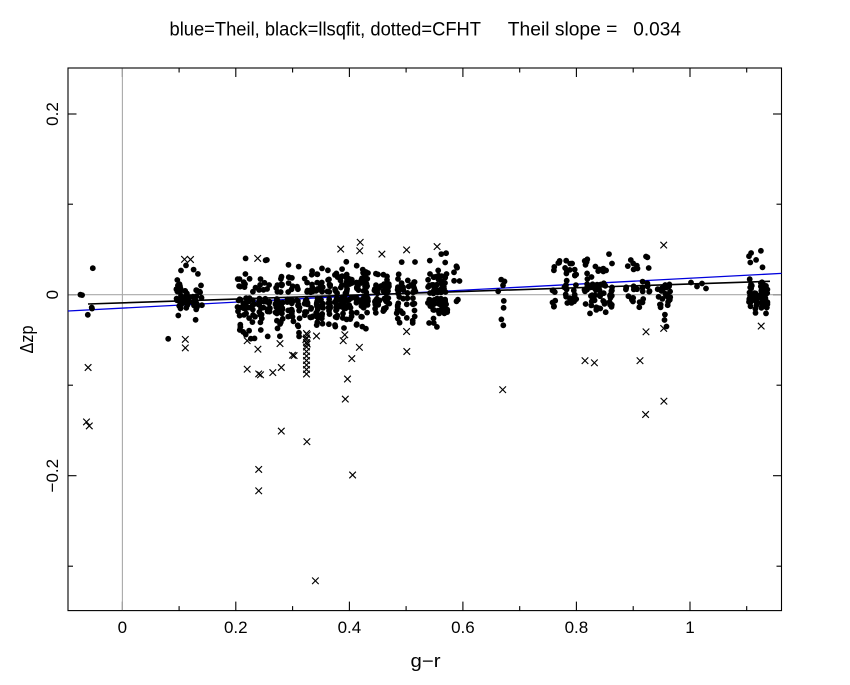  I want to click on svg-text:blue=Theil, black=llsqfit, dot: blue=Theil, black=llsqfit, dotted=CFHT, so click(326, 30).